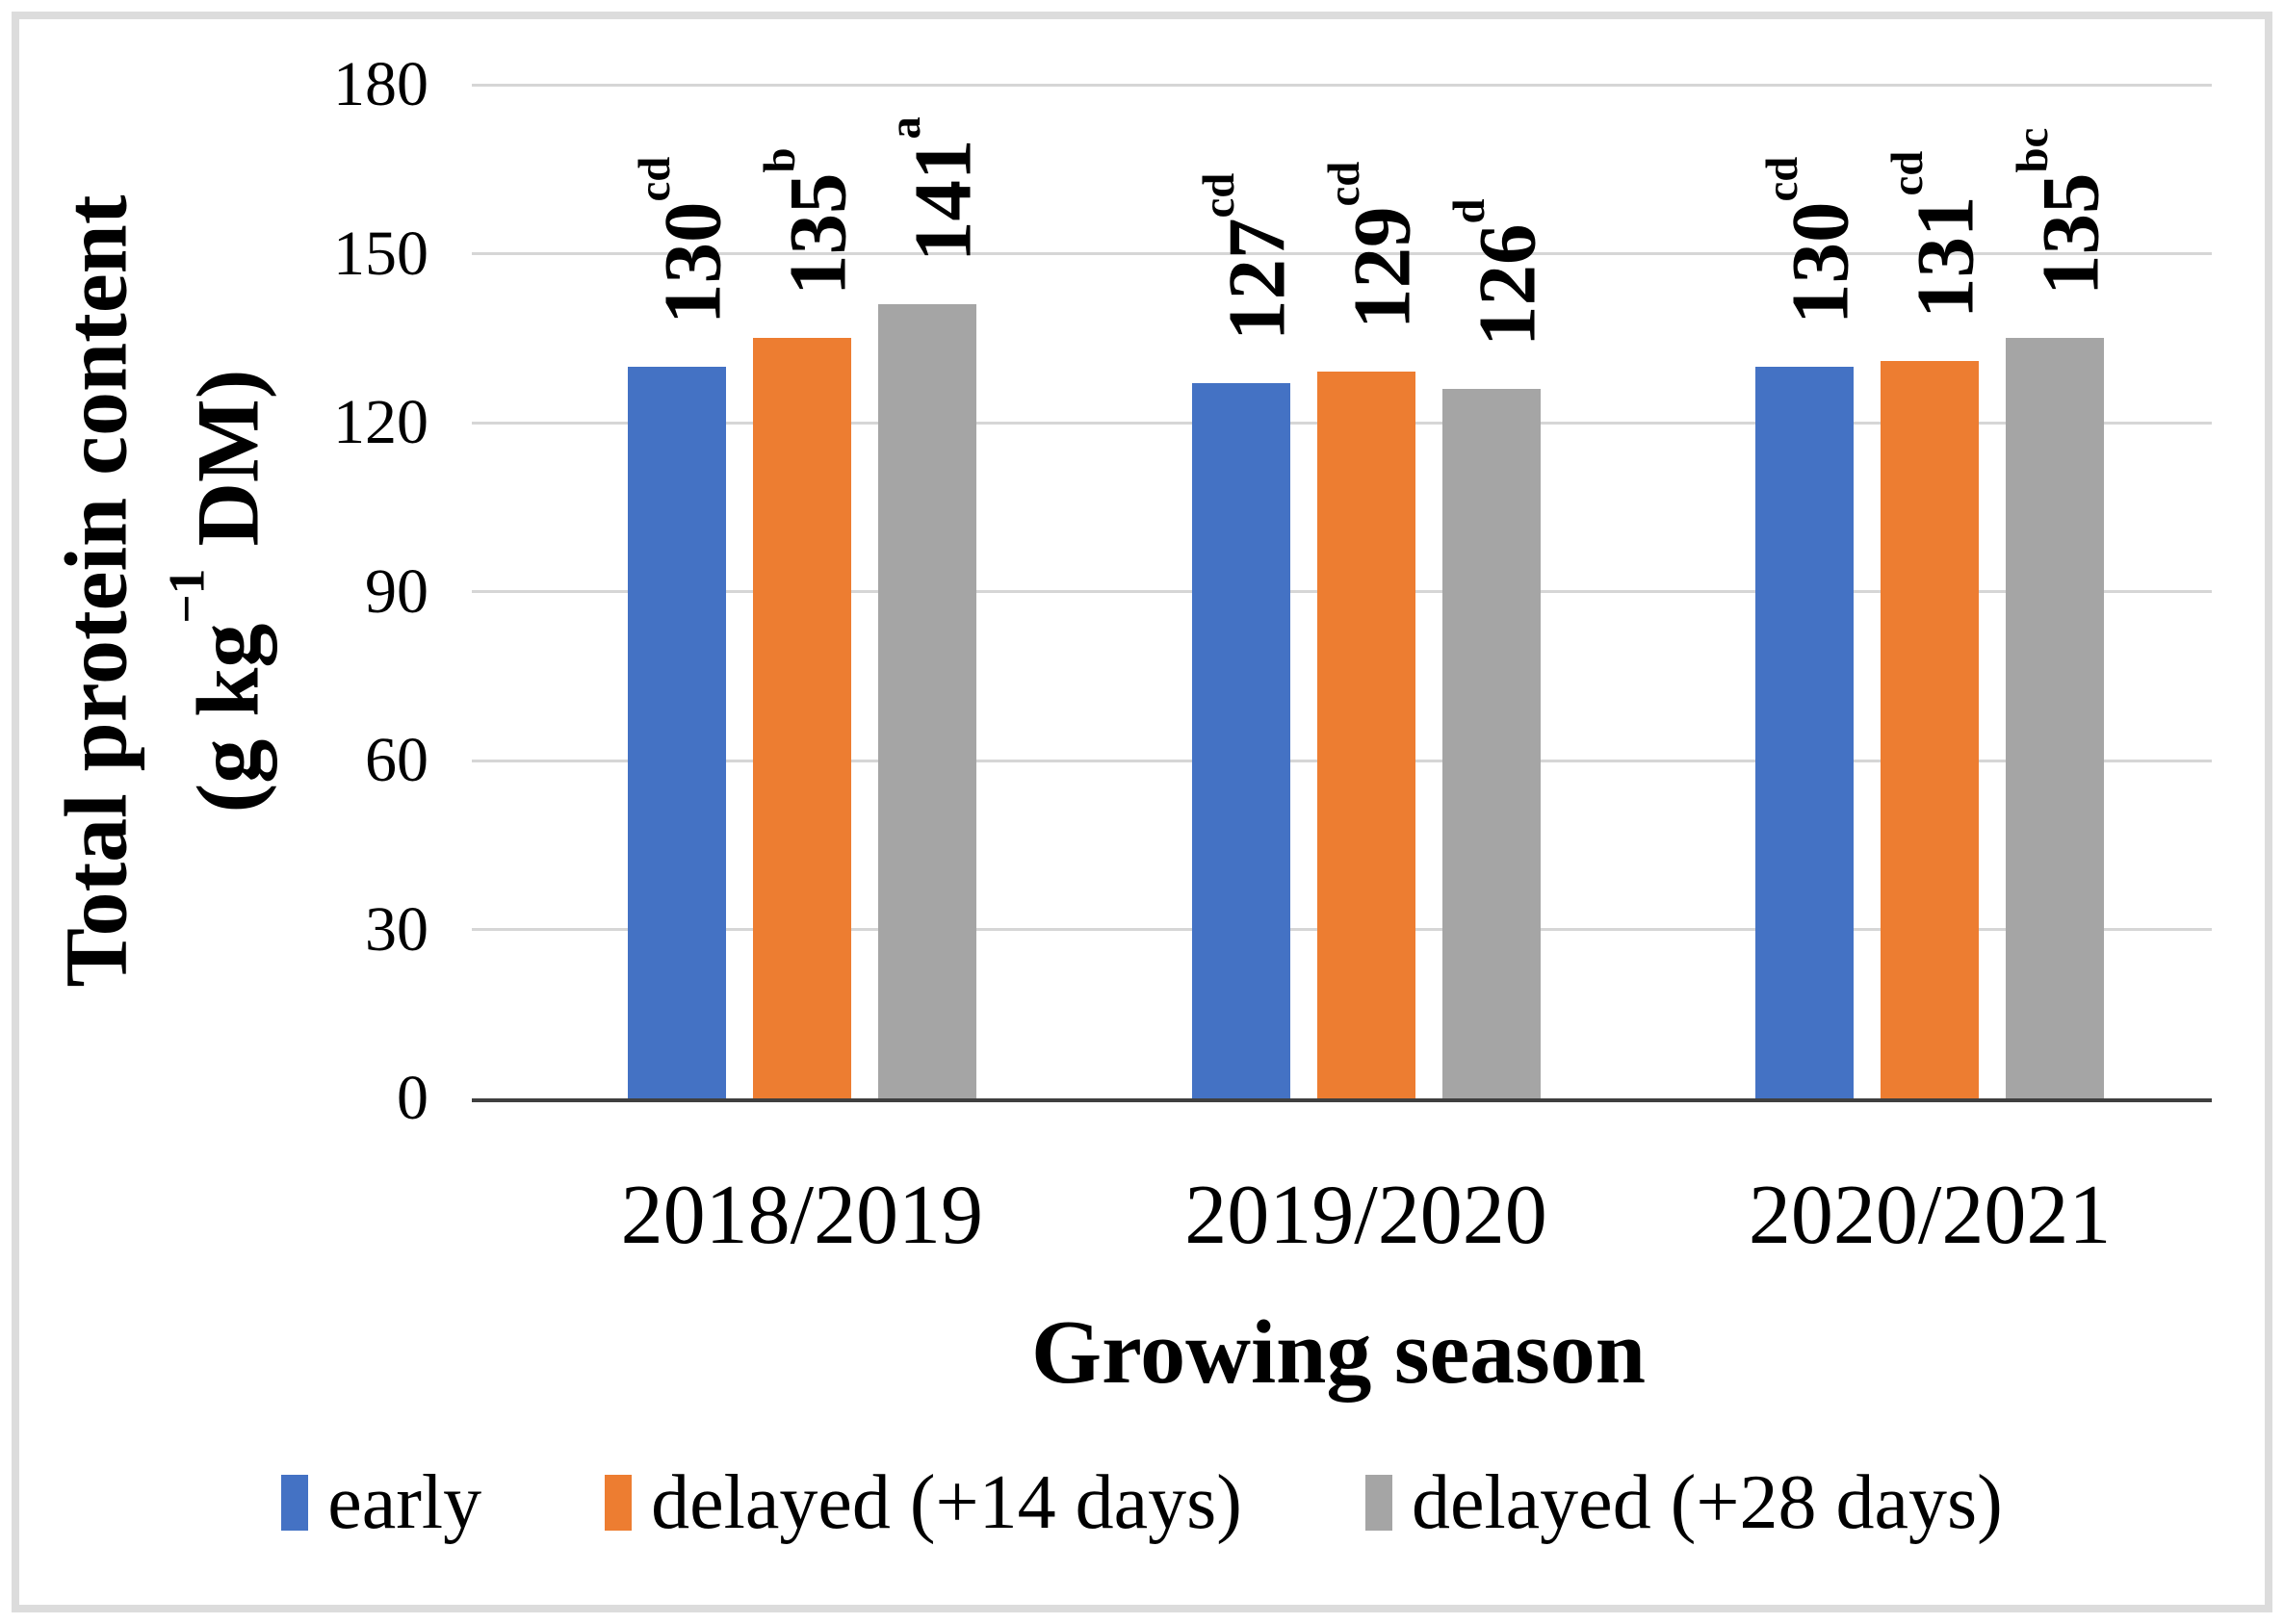  Describe the element at coordinates (801, 718) in the screenshot. I see `bar-delayed-14-days-2018-2019` at that location.